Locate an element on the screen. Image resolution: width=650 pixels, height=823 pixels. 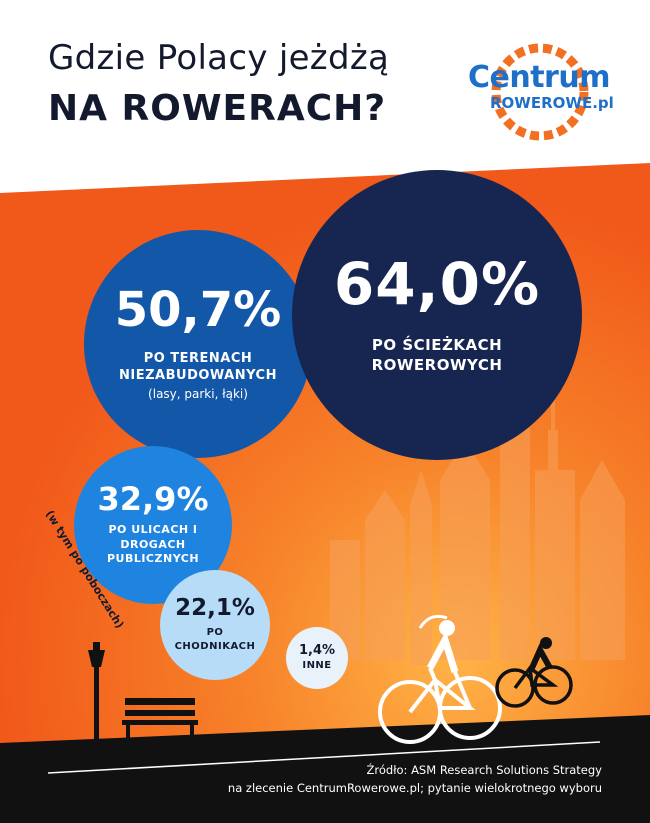
title-line-2: NA ROWERACH? is located at coordinates (217, 108).